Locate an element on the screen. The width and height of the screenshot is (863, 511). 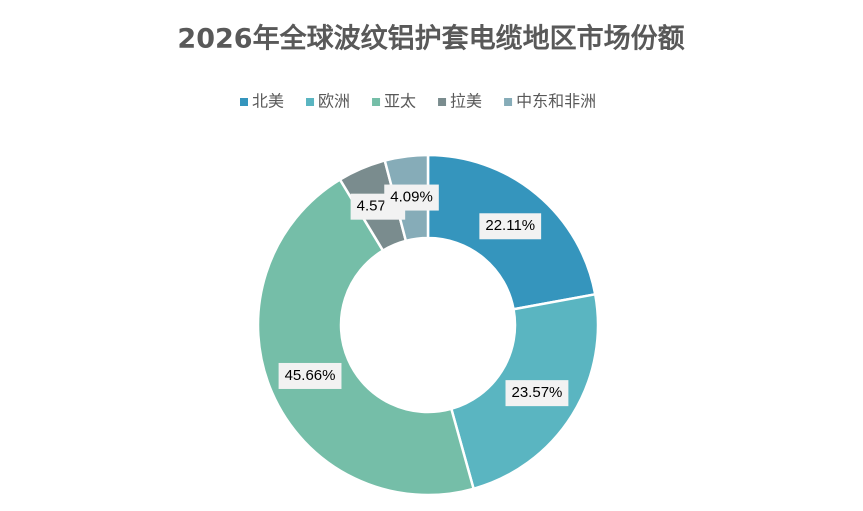
data-label: 45.66% is located at coordinates (310, 375).